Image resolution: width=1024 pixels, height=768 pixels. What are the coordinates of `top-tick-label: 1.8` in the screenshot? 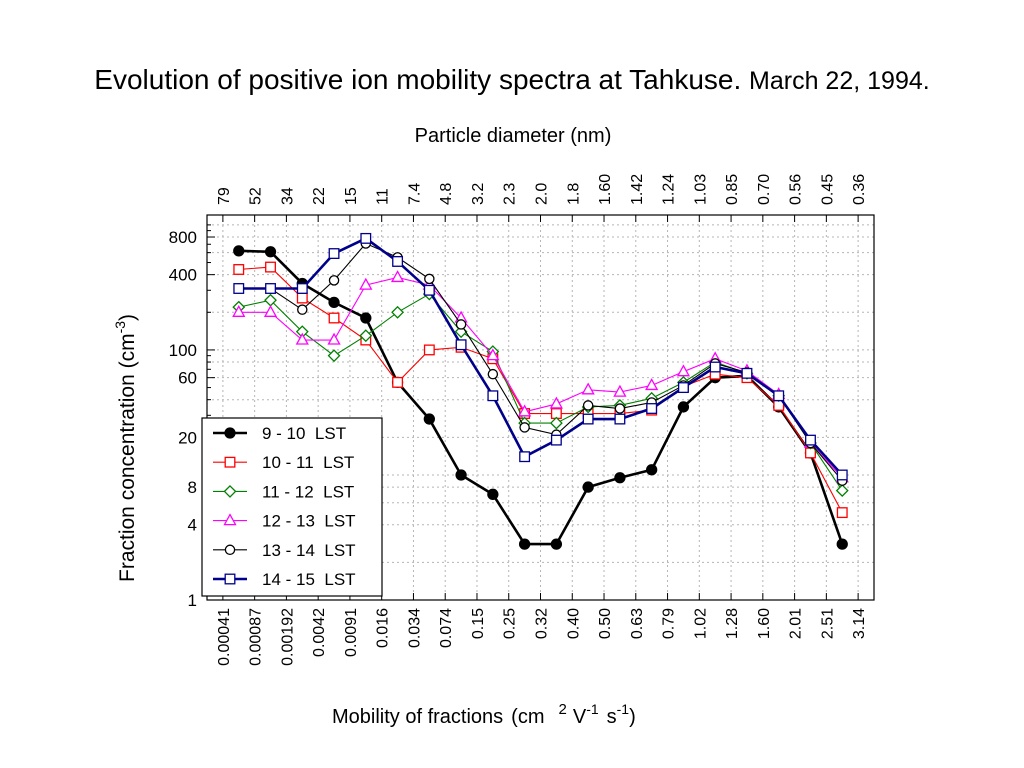 It's located at (573, 194).